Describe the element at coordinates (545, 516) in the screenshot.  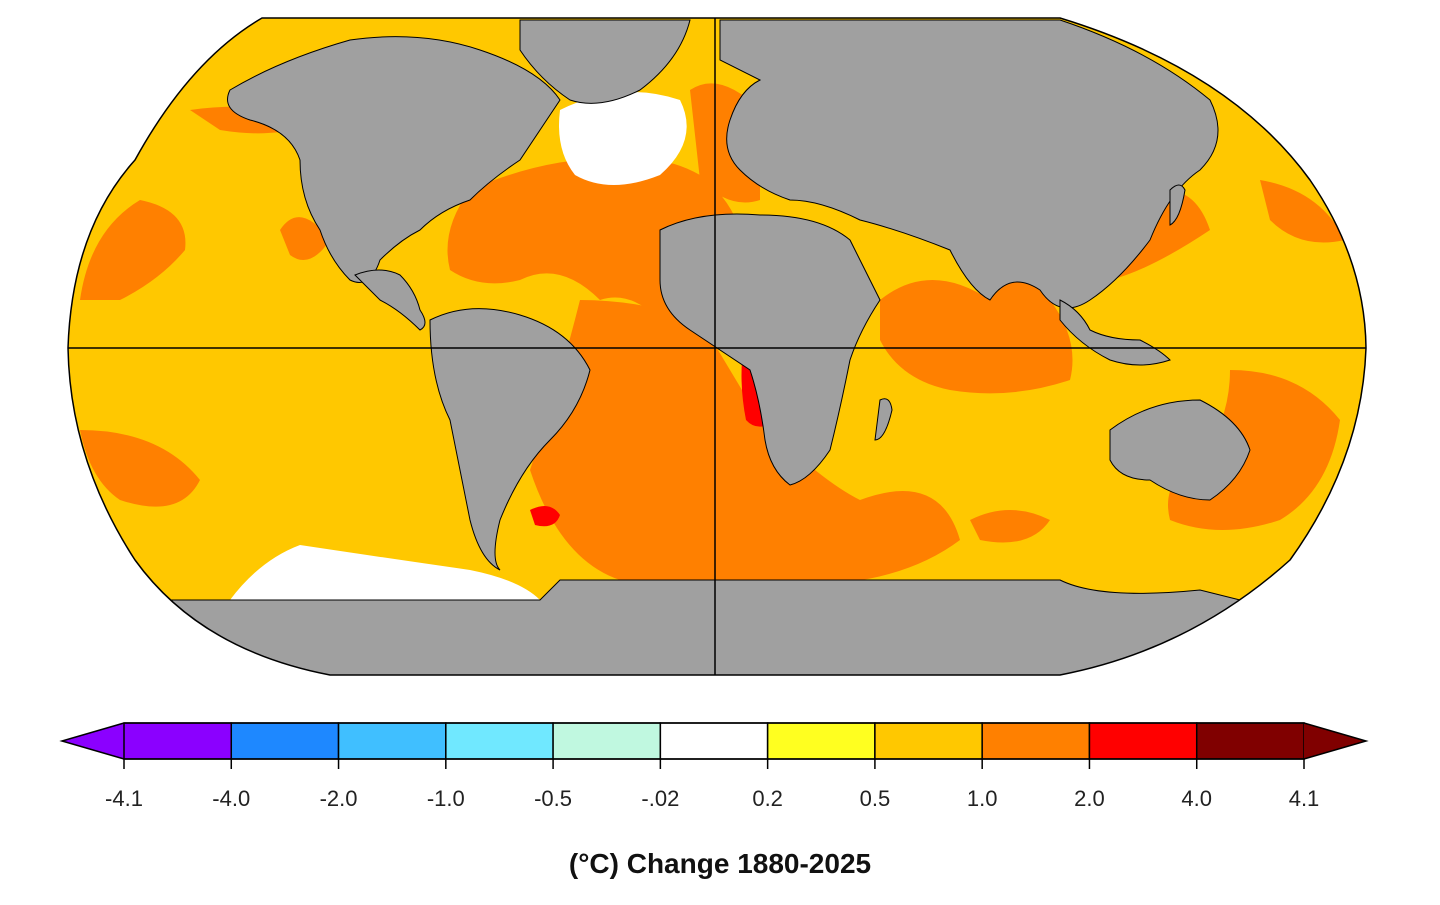
I see `south-atlantic-hotspot` at that location.